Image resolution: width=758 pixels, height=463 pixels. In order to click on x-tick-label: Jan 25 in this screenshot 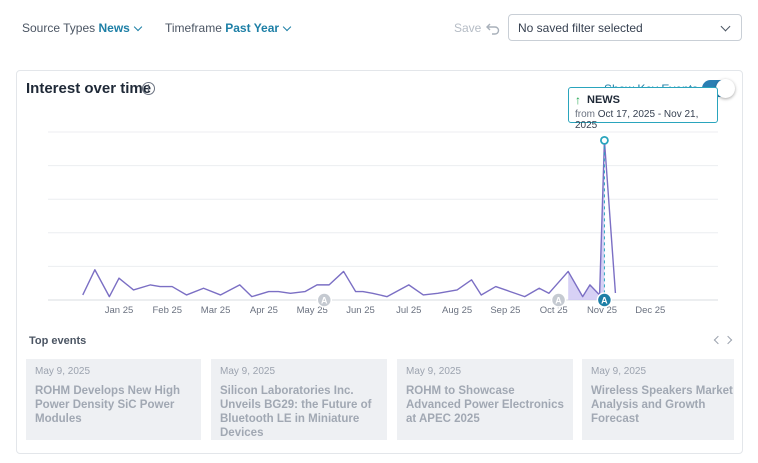, I will do `click(119, 310)`.